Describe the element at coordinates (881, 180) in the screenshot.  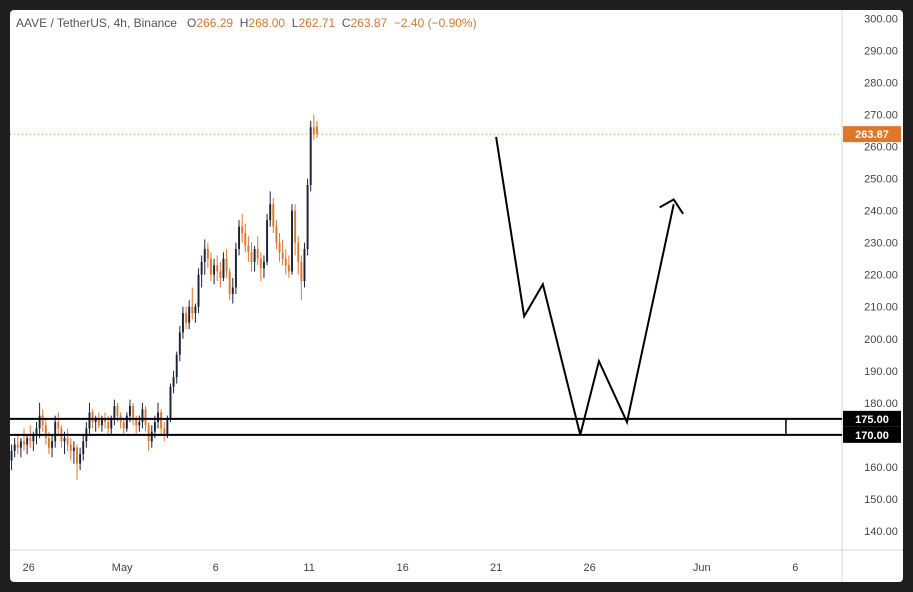
I see `y-tick-label: 250.00` at that location.